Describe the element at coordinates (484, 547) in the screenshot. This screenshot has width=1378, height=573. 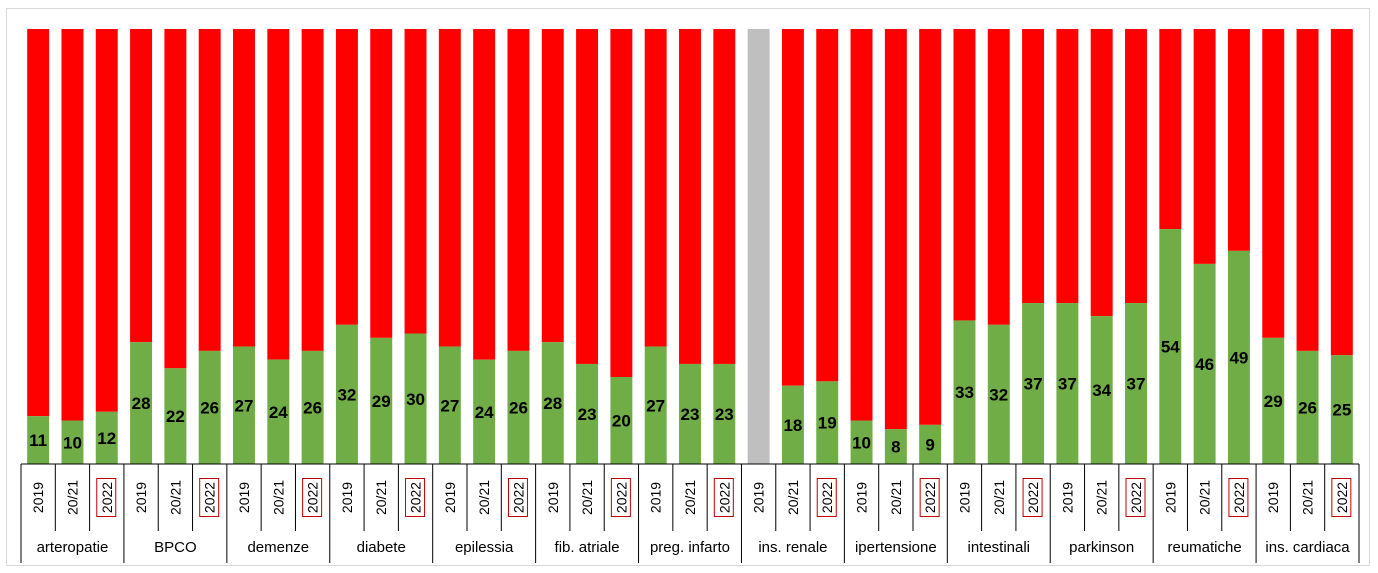
I see `group-label: epilessia` at that location.